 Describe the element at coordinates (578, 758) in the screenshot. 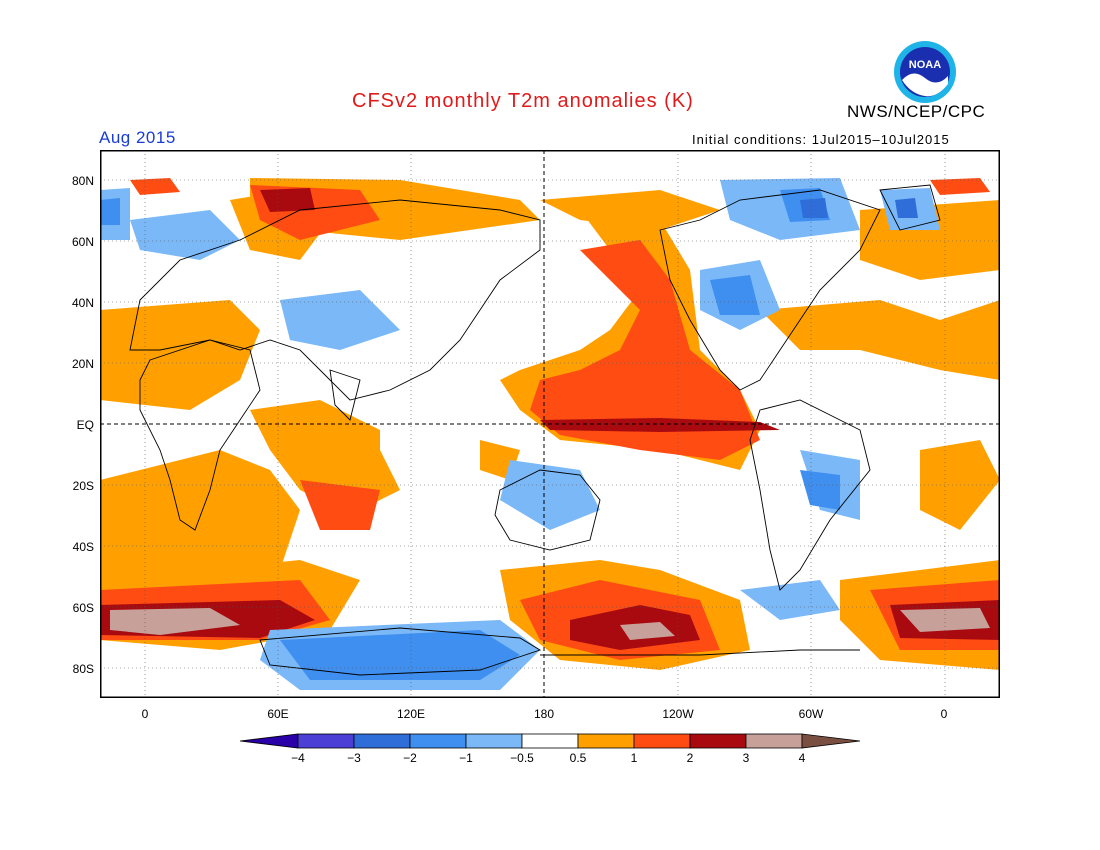

I see `colorbar-label: 0.5` at that location.